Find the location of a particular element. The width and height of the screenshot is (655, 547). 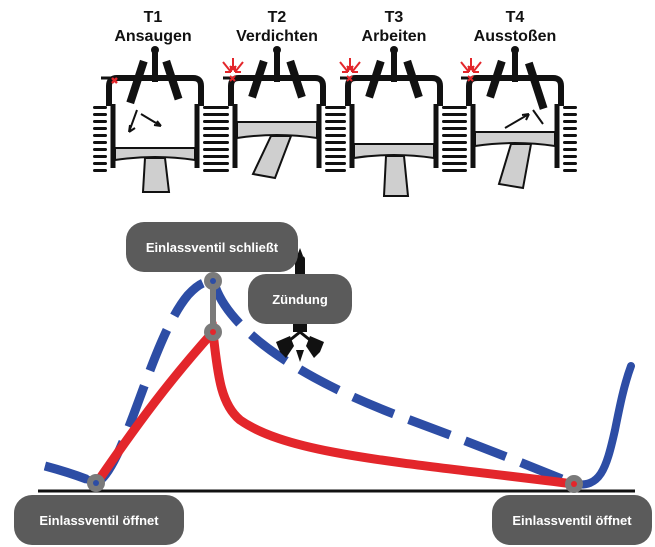

engine-t1-icon is located at coordinates (155, 119).